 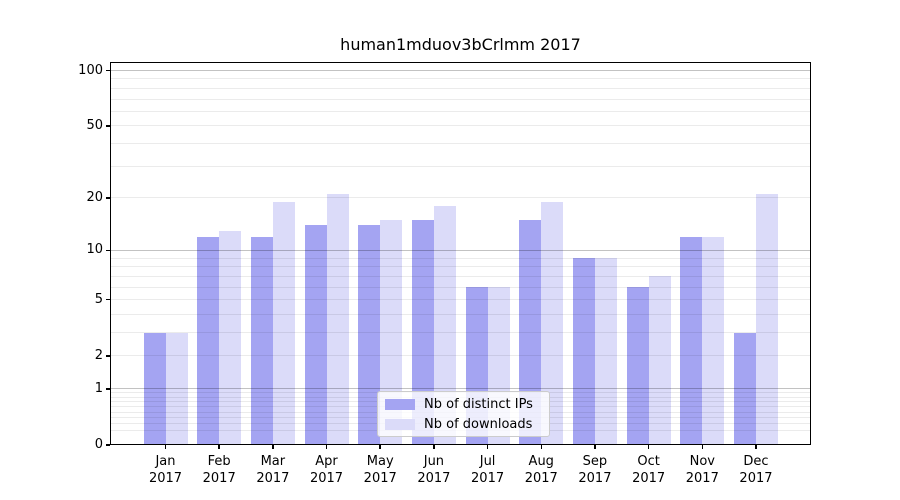 What do you see at coordinates (488, 470) in the screenshot?
I see `x-tick-label-jul: Jul 2017` at bounding box center [488, 470].